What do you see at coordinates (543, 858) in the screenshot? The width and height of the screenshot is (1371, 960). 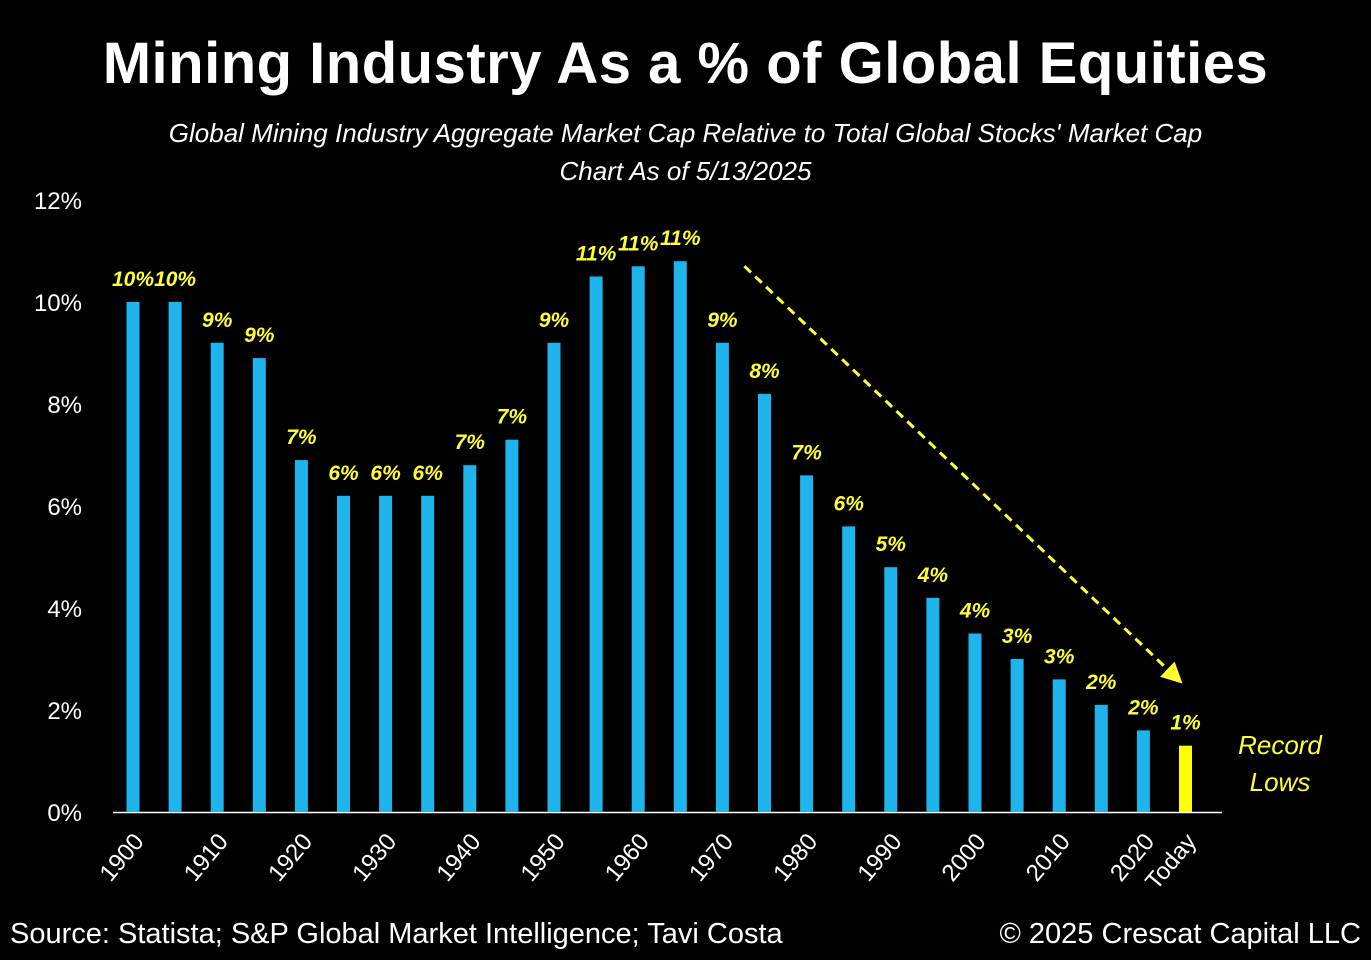 I see `x-tick-label: 1950` at bounding box center [543, 858].